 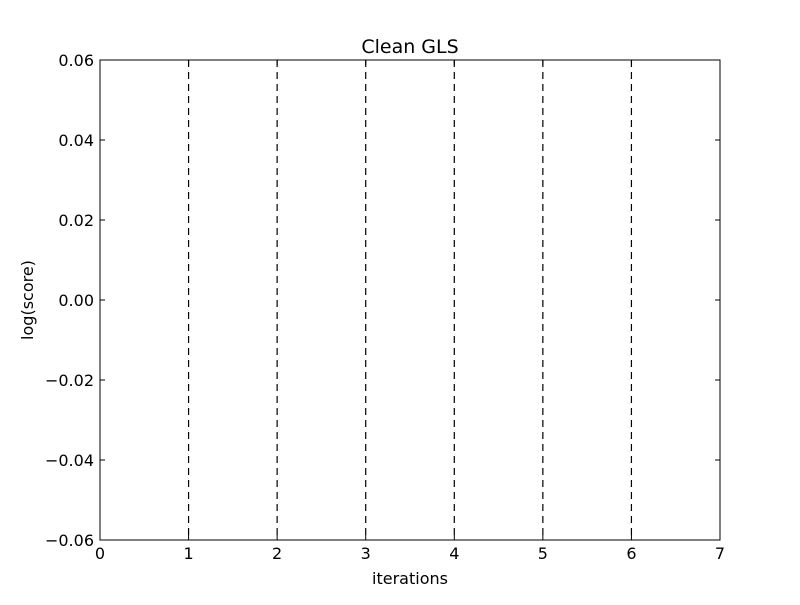 What do you see at coordinates (69, 540) in the screenshot?
I see `y-tick-label: −0.06` at bounding box center [69, 540].